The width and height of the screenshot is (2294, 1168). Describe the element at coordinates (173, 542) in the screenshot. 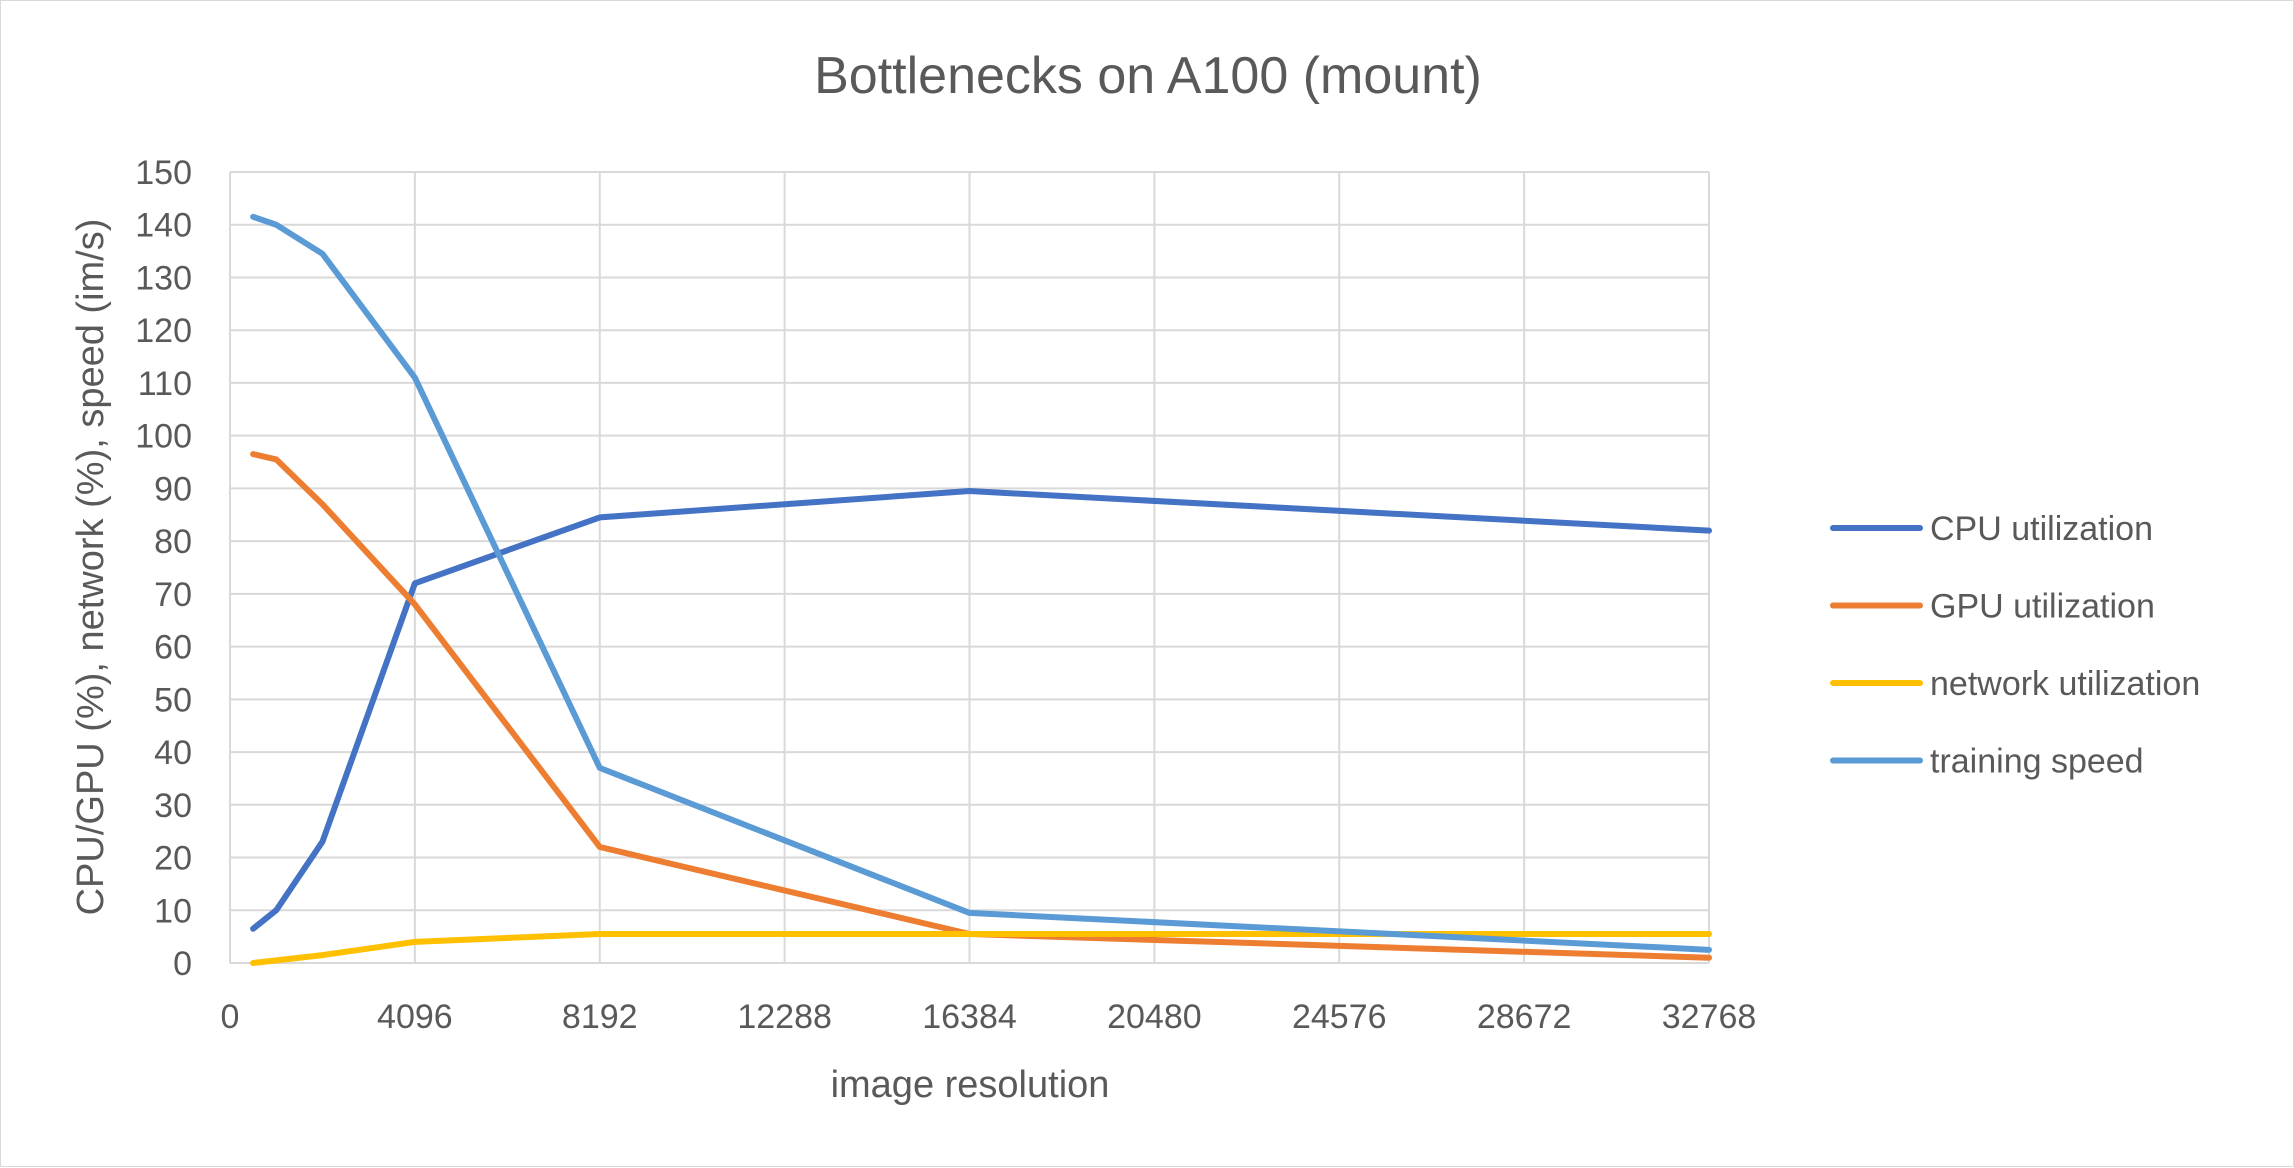

I see `y-tick-label: 80` at that location.